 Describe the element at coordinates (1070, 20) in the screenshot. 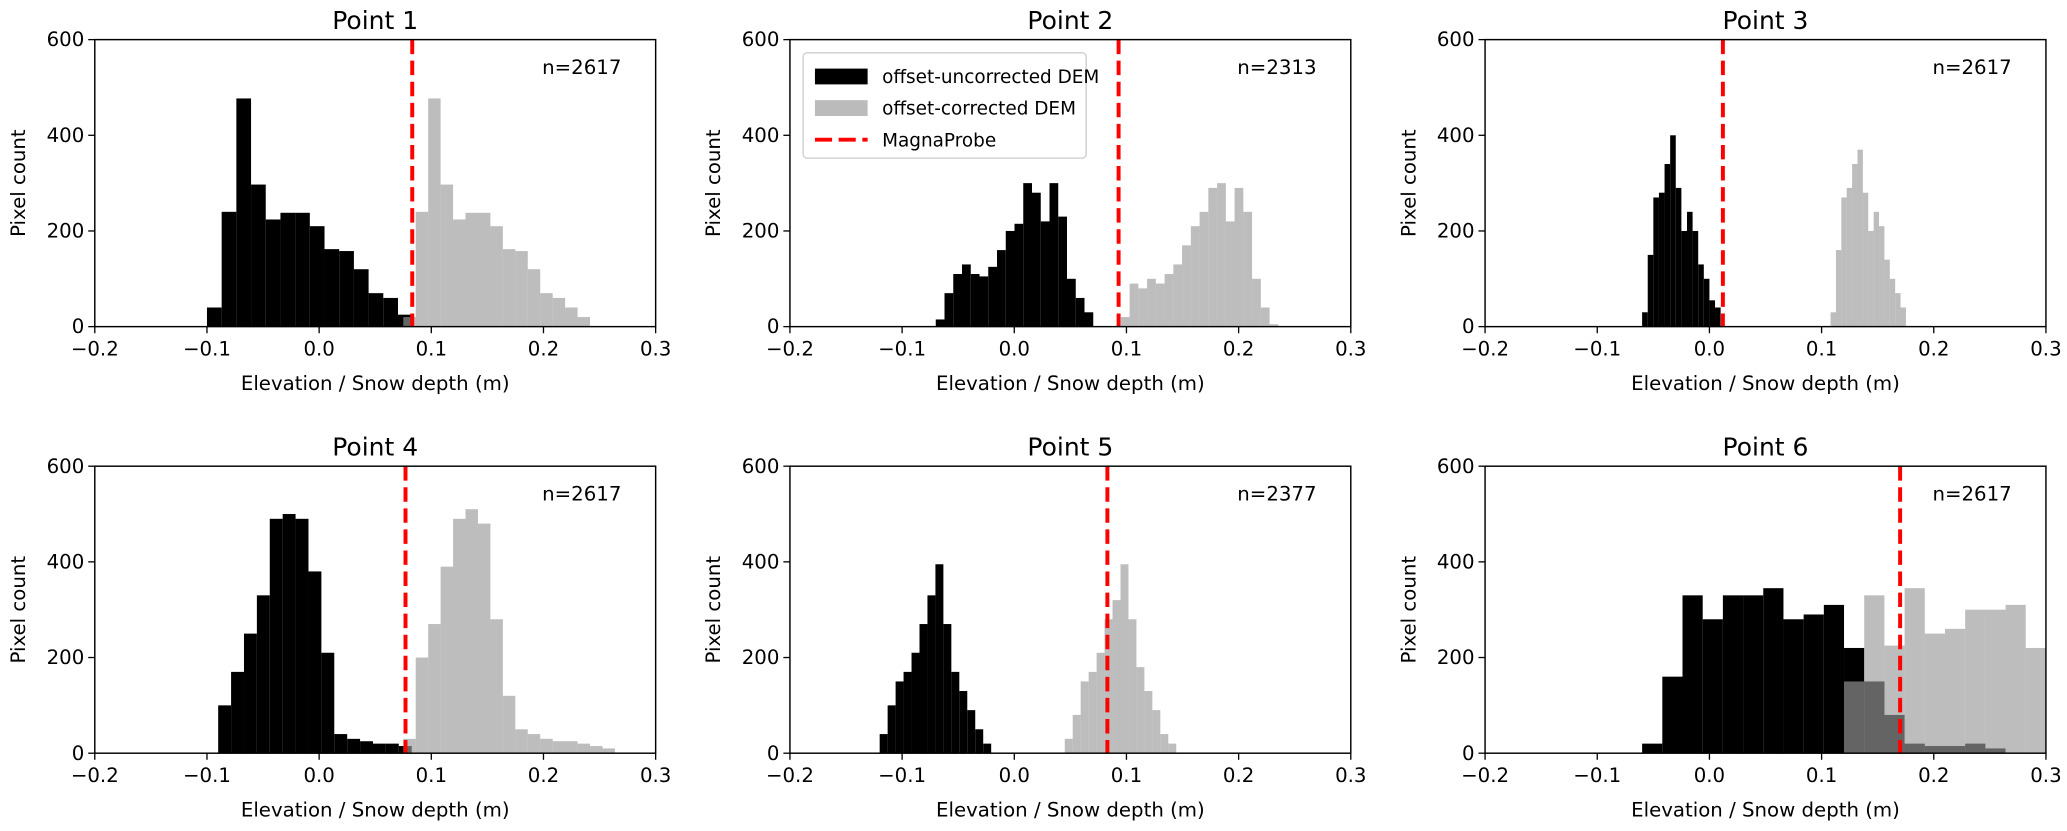

I see `panel-title: Point 2` at that location.